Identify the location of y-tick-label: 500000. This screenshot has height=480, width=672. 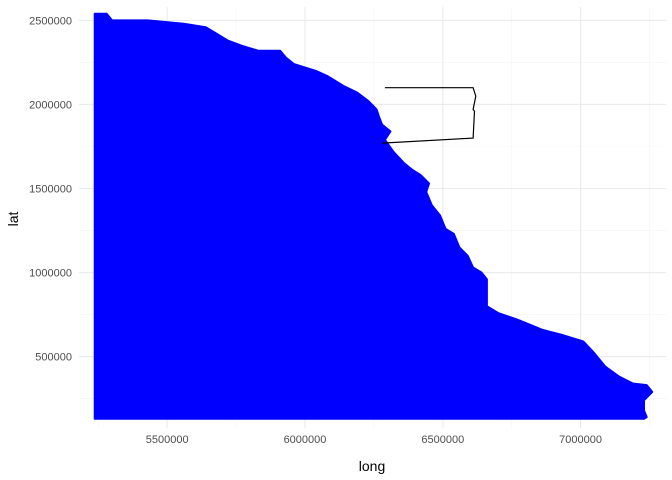
(53, 358).